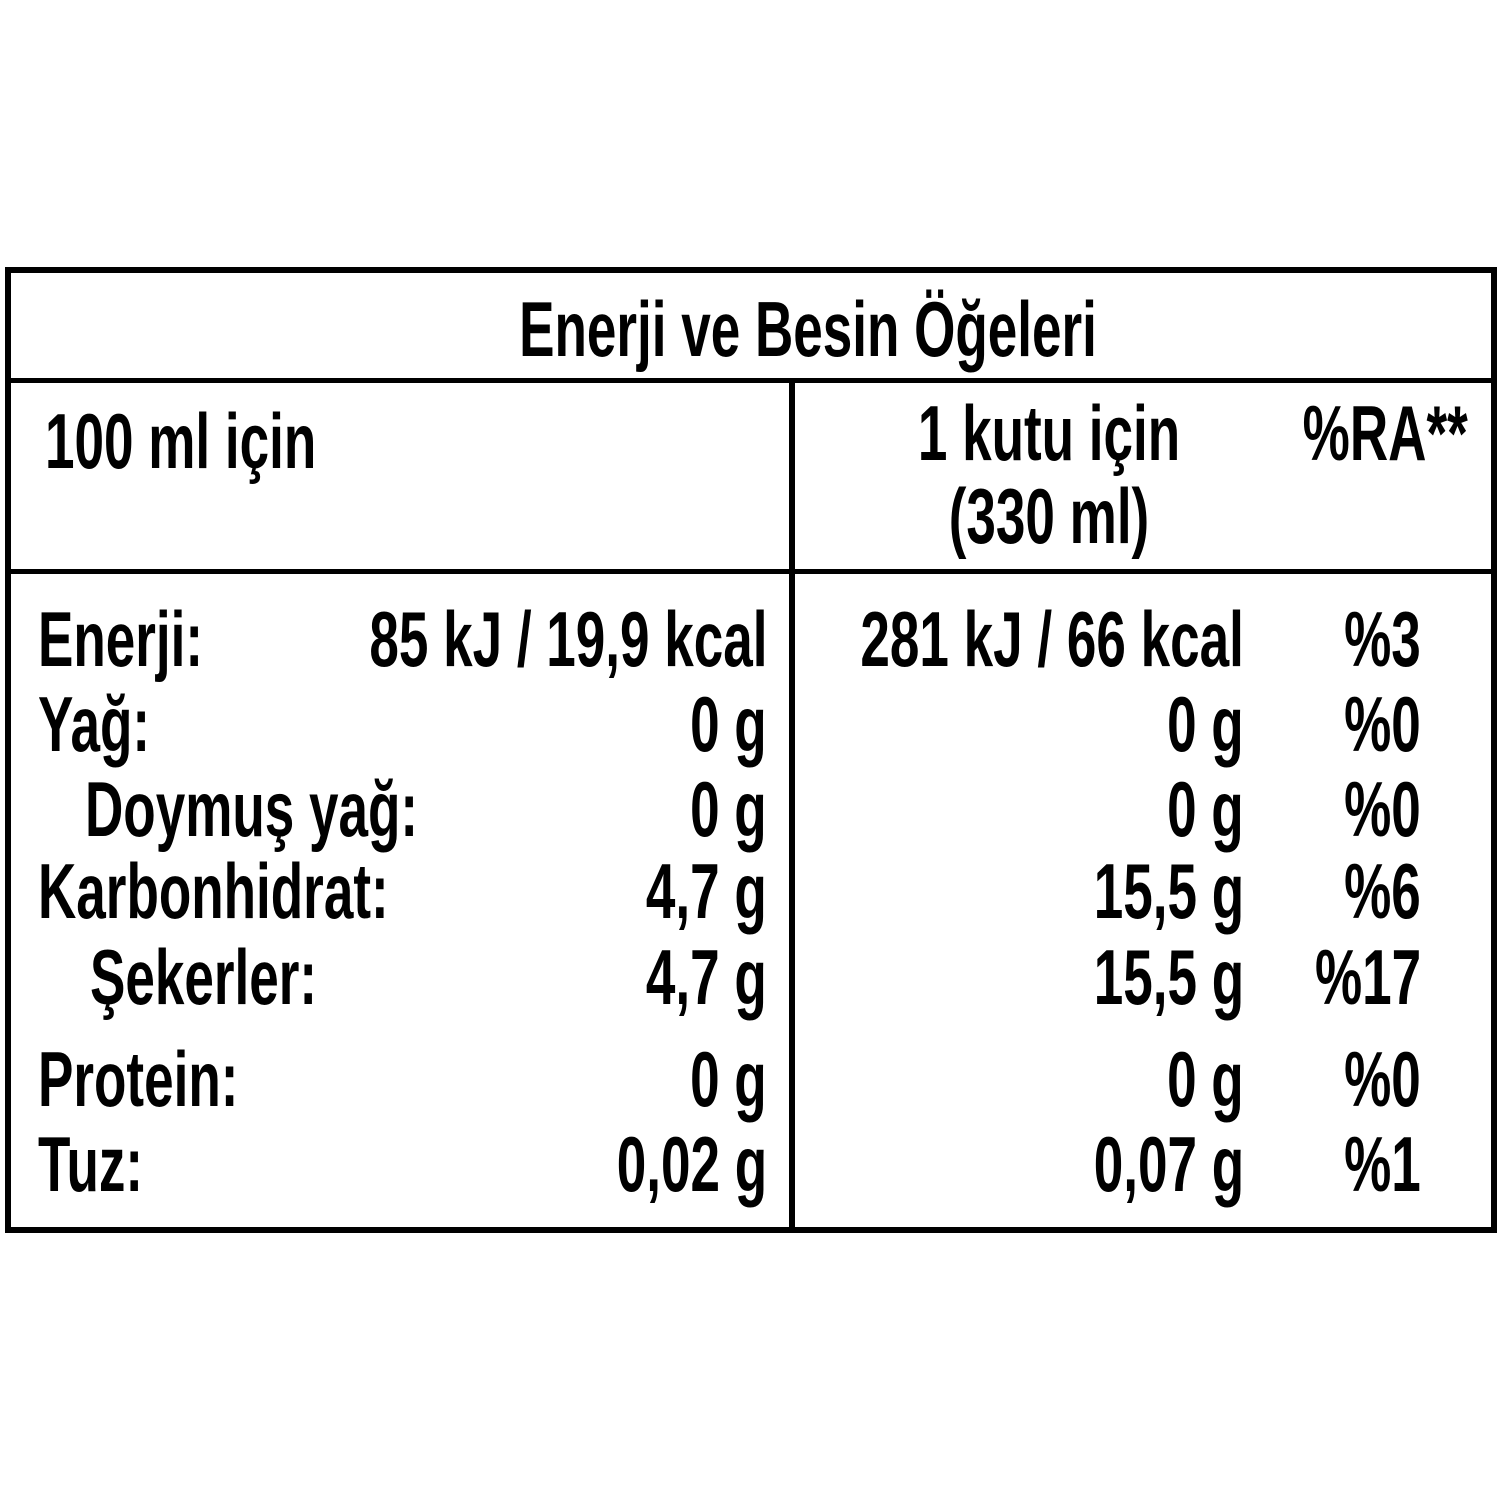 The height and width of the screenshot is (1500, 1500). Describe the element at coordinates (1168, 1164) in the screenshot. I see `value-per-can: 0,07 g` at that location.